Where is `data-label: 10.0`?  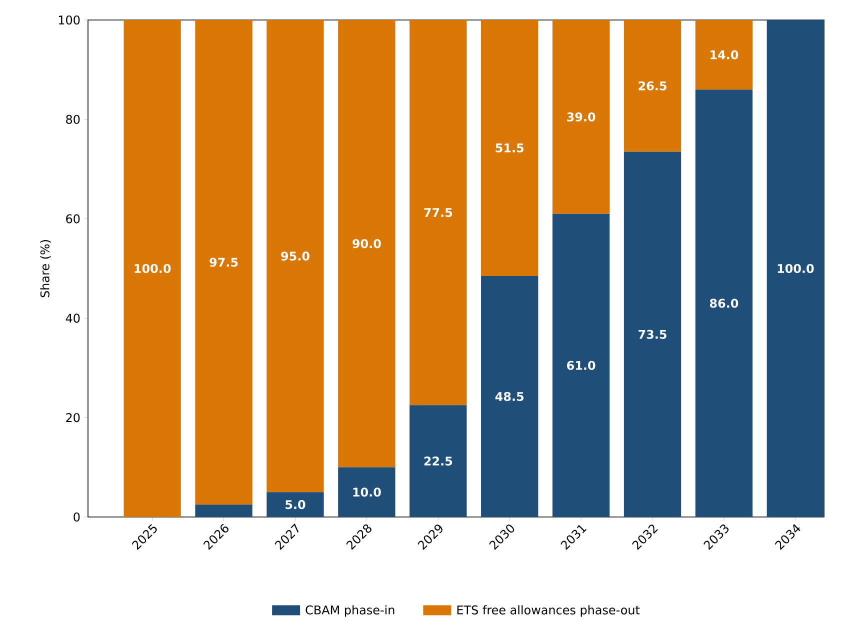
data-label: 10.0 is located at coordinates (367, 492).